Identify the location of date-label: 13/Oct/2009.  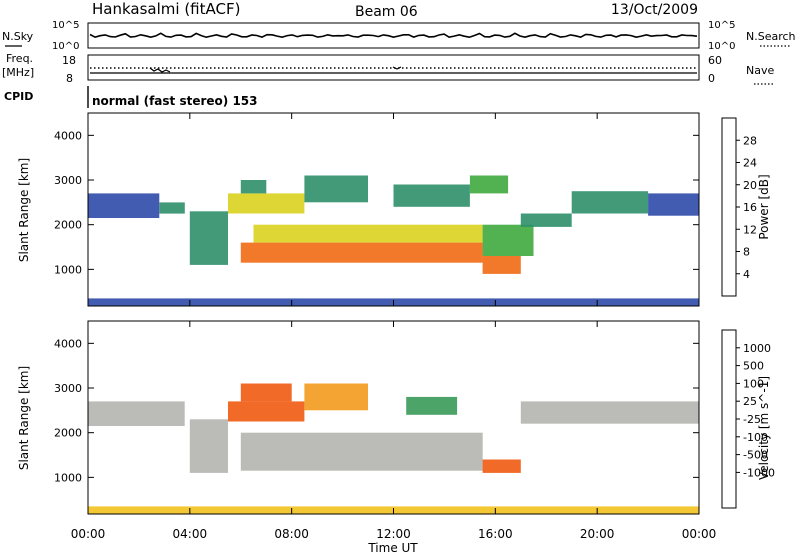
(654, 10).